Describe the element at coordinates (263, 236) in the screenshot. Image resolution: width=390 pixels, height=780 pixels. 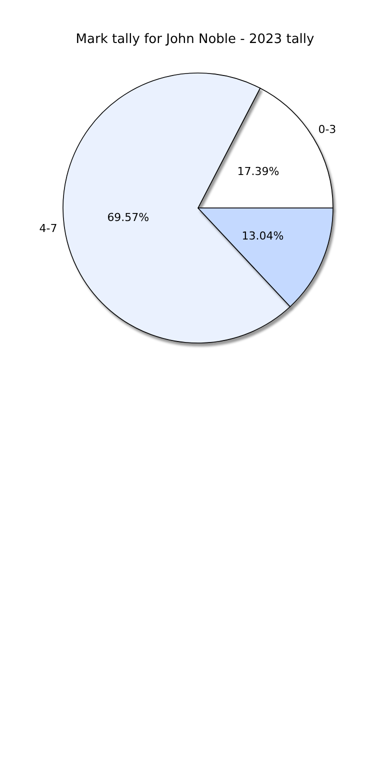
I see `data-label: 13.04%` at that location.